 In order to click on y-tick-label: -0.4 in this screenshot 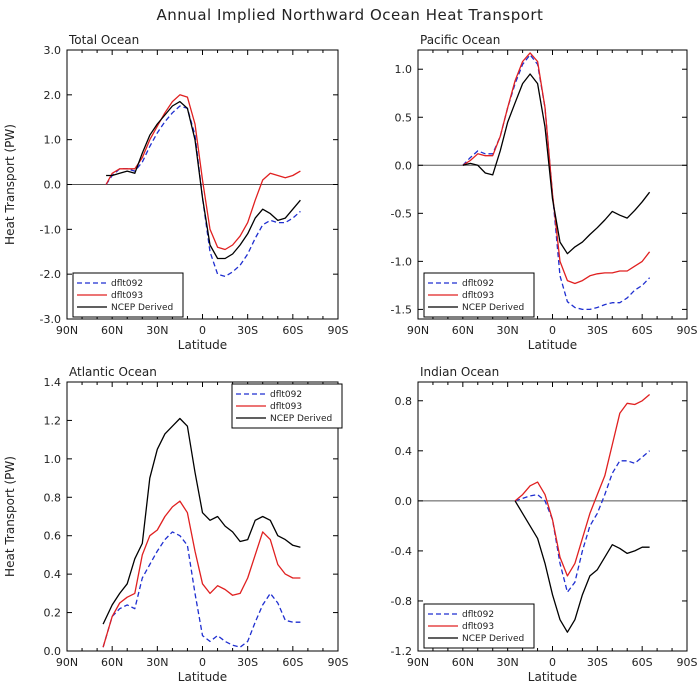, I will do `click(401, 551)`.